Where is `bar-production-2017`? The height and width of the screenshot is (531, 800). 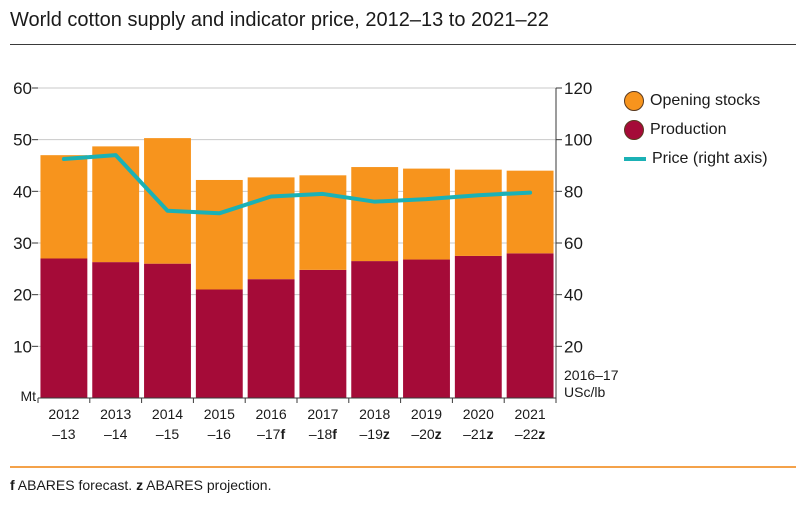
bar-production-2017 is located at coordinates (323, 333).